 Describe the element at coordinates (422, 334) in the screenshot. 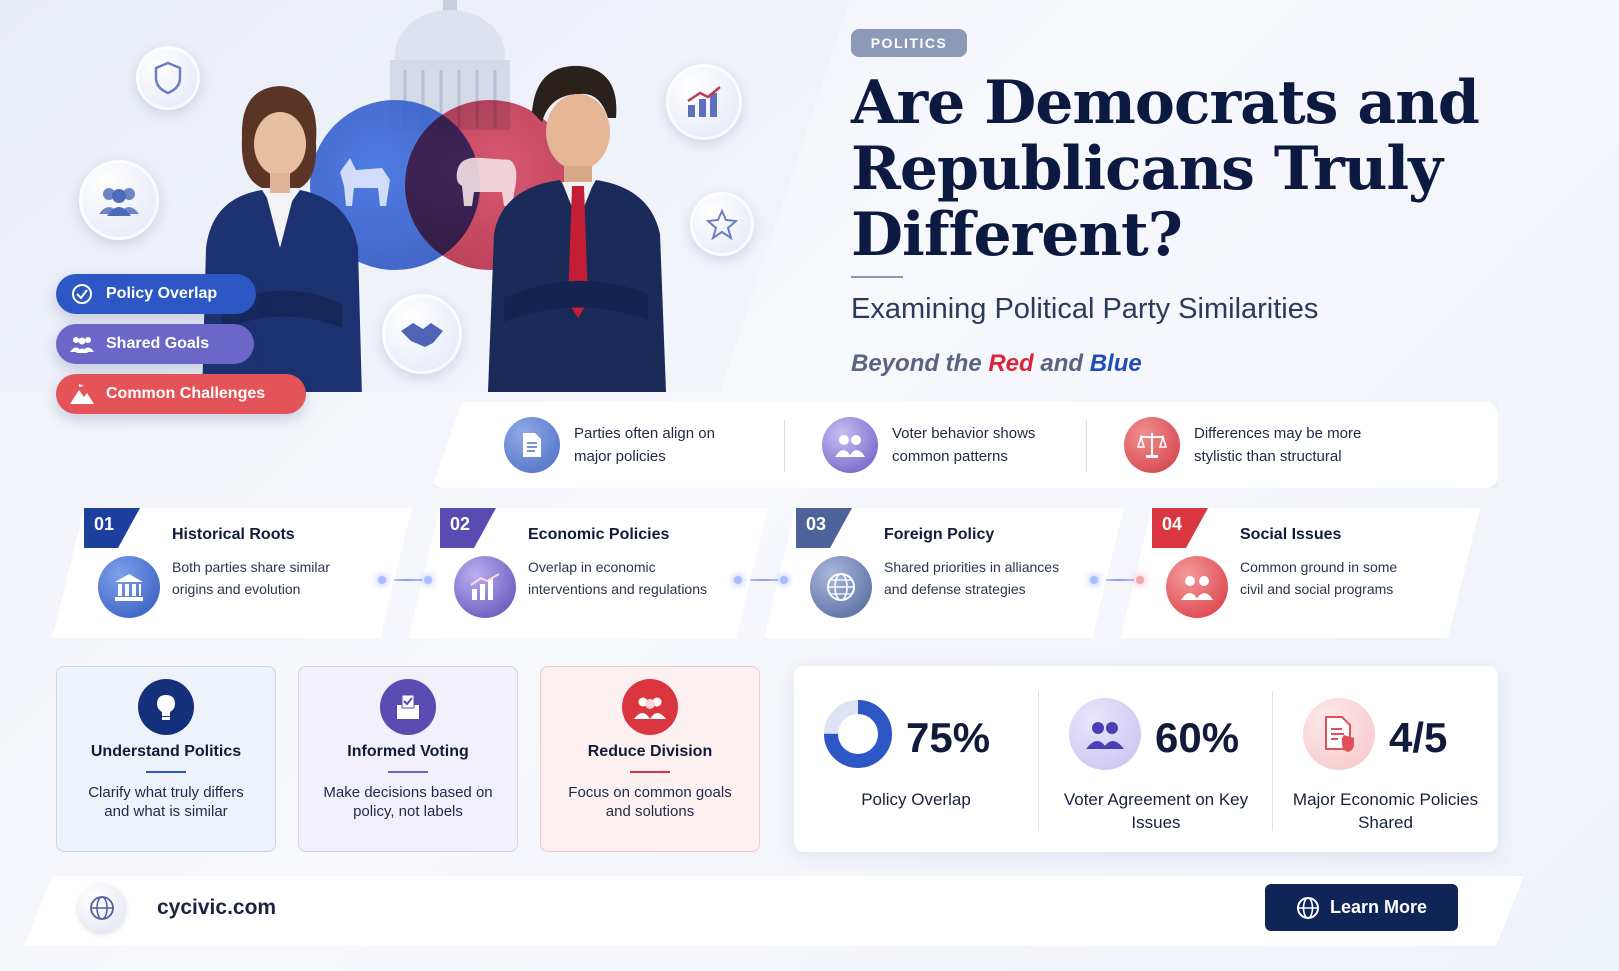

I see `handshake-icon` at that location.